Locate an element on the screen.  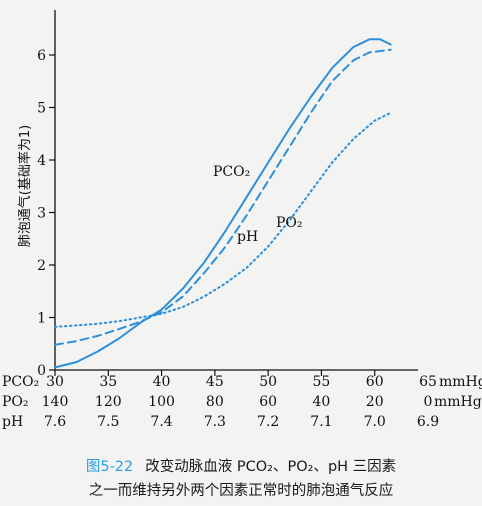
x-tick-label: 7.3 is located at coordinates (214, 422).